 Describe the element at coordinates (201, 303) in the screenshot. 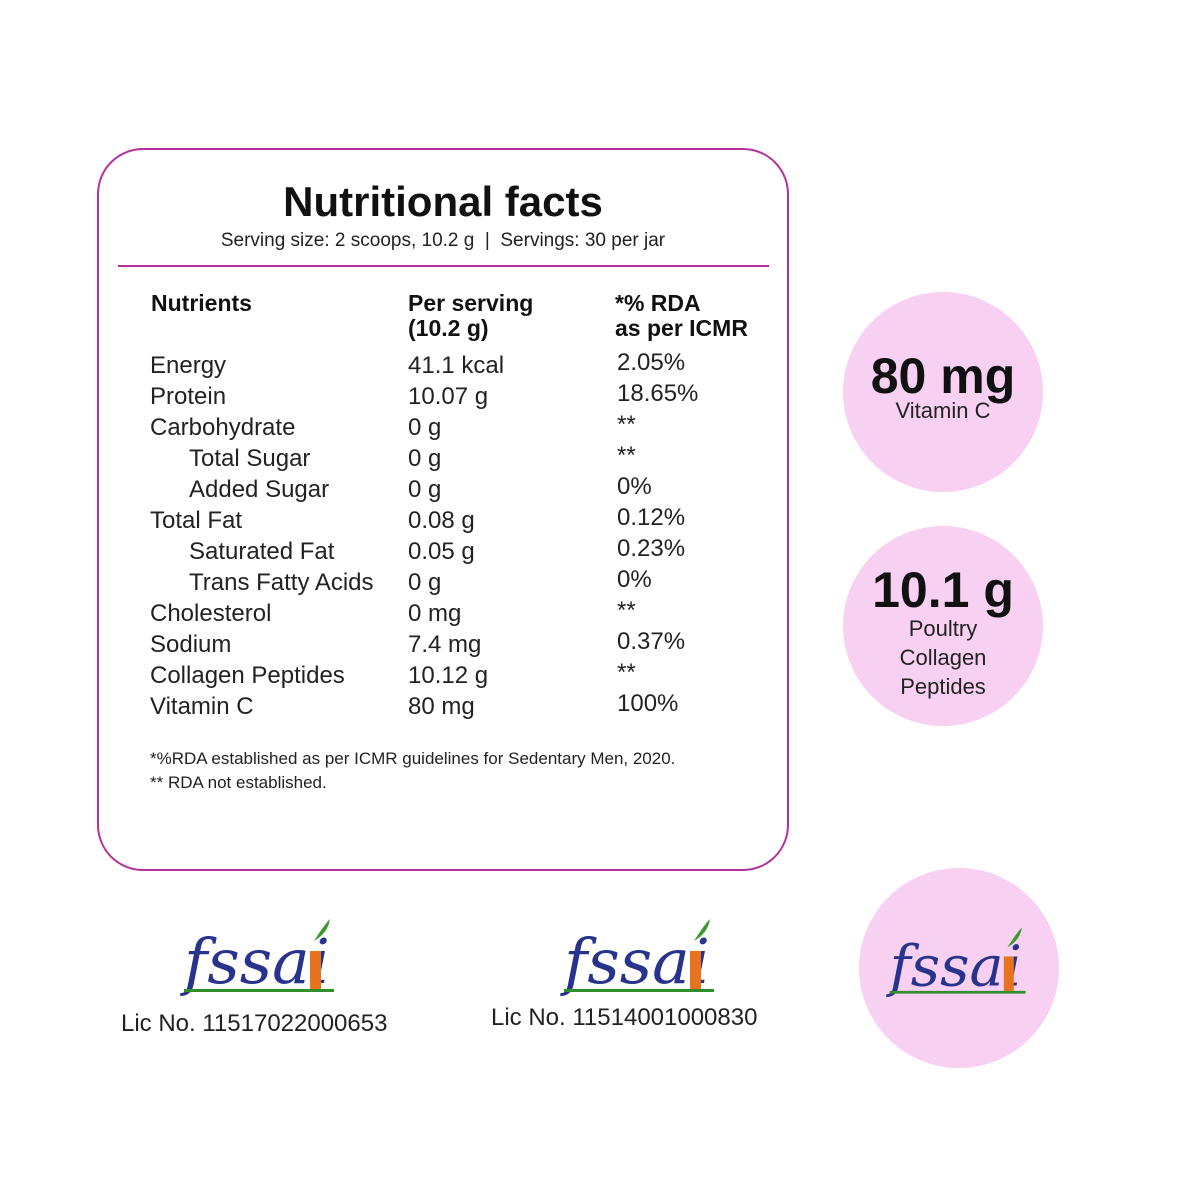

I see `header-nutrients: Nutrients` at that location.